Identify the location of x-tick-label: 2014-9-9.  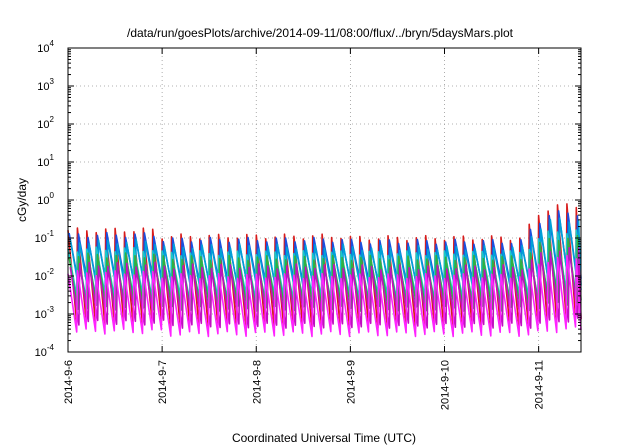
(351, 382).